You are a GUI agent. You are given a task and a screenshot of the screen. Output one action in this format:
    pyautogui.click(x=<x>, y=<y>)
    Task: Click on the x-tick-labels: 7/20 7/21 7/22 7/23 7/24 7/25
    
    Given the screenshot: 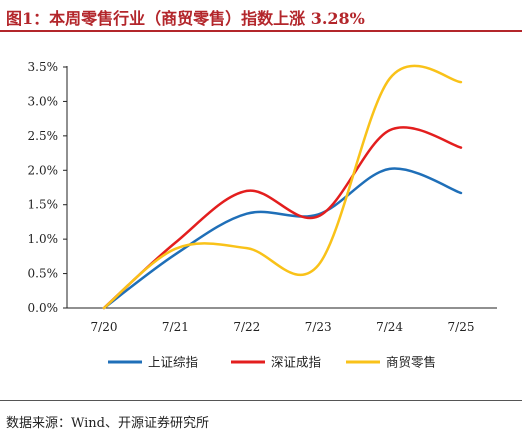 What is the action you would take?
    pyautogui.click(x=283, y=327)
    